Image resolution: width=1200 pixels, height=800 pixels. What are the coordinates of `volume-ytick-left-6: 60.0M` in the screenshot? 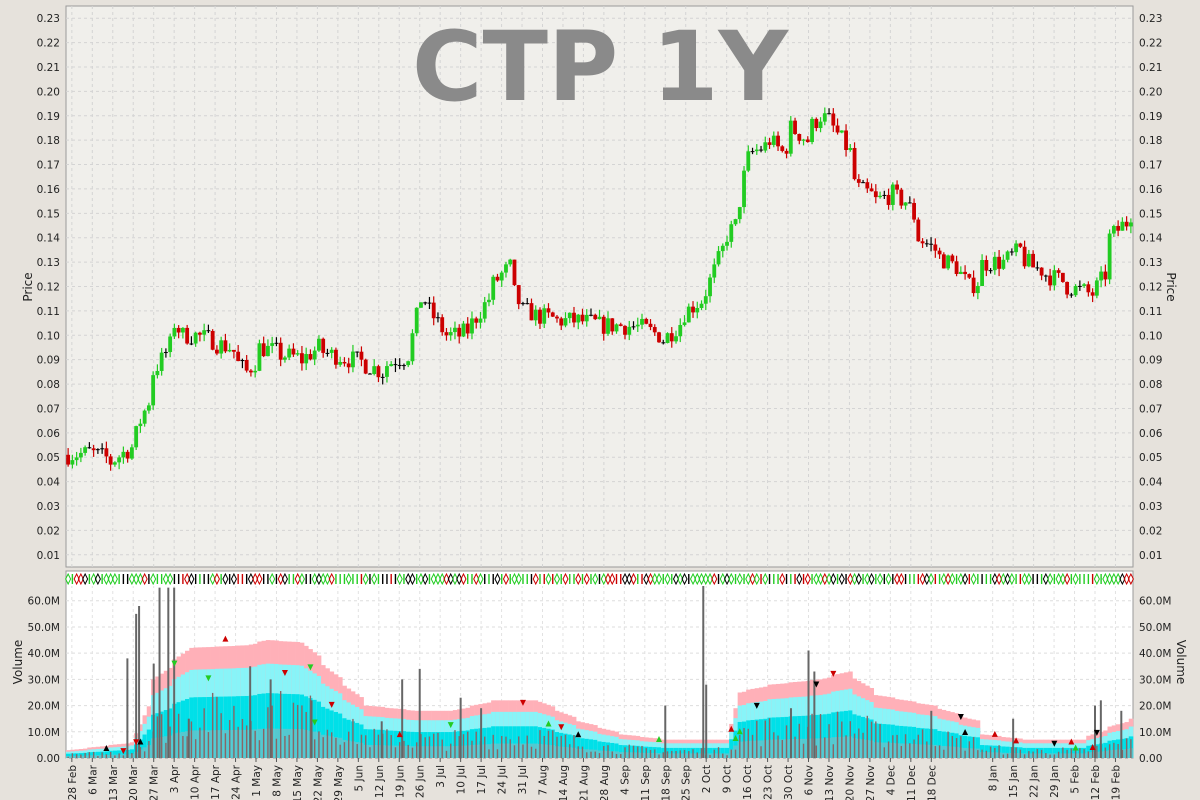 It's located at (44, 602).